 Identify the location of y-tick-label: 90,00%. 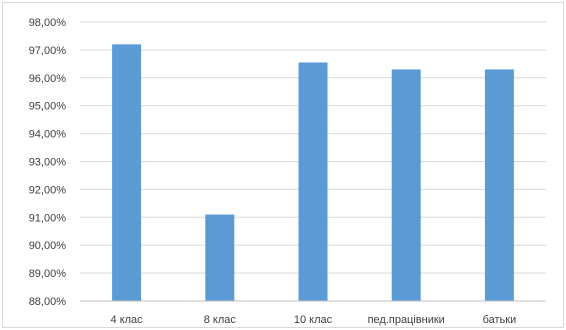
(48, 246).